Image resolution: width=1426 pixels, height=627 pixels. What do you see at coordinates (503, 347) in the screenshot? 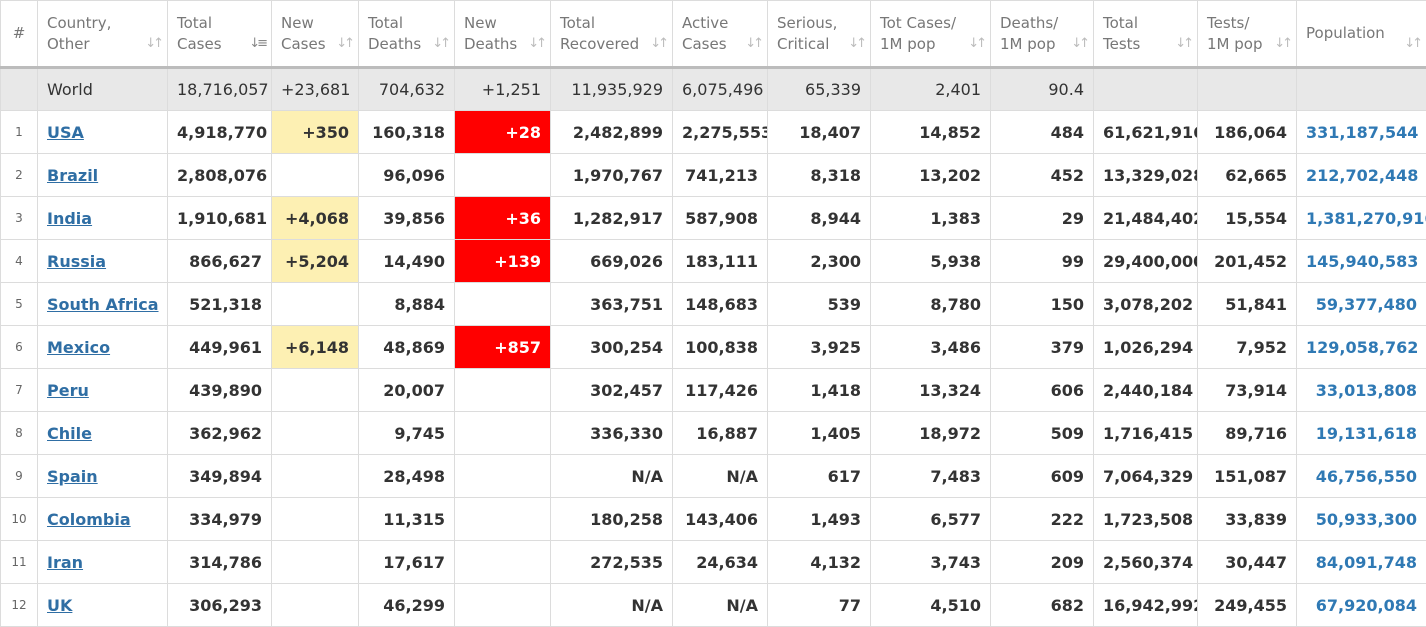
I see `new-deaths-cell: +857` at bounding box center [503, 347].